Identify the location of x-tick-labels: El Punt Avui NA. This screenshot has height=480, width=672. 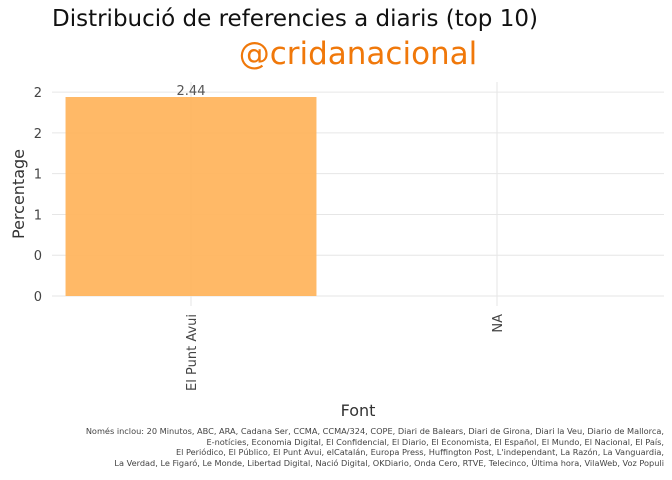
(345, 352).